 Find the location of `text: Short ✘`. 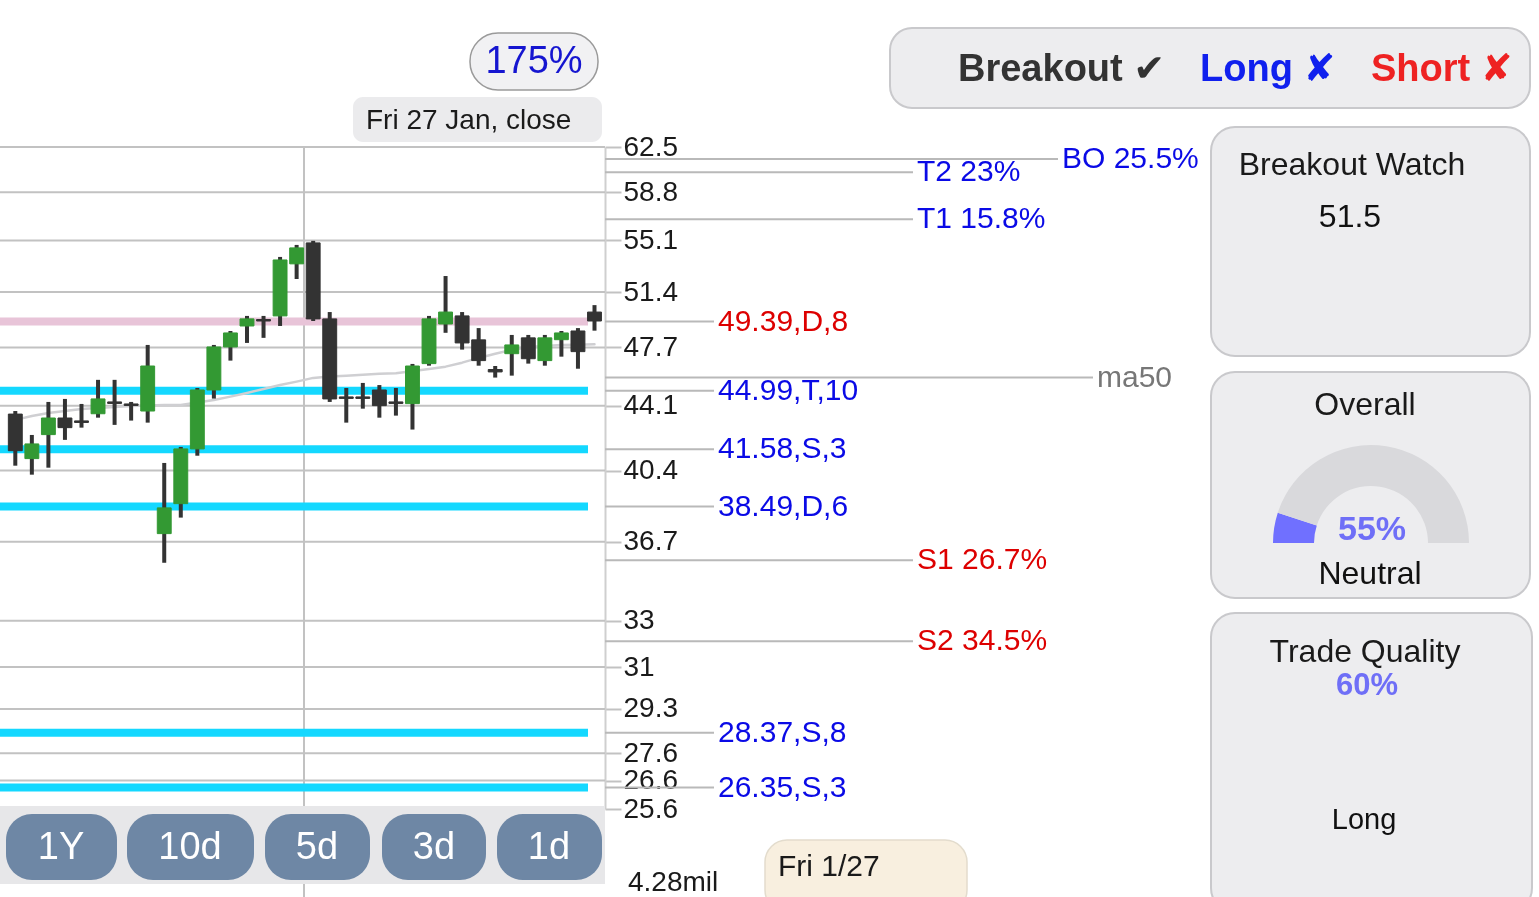

text: Short ✘ is located at coordinates (1442, 68).